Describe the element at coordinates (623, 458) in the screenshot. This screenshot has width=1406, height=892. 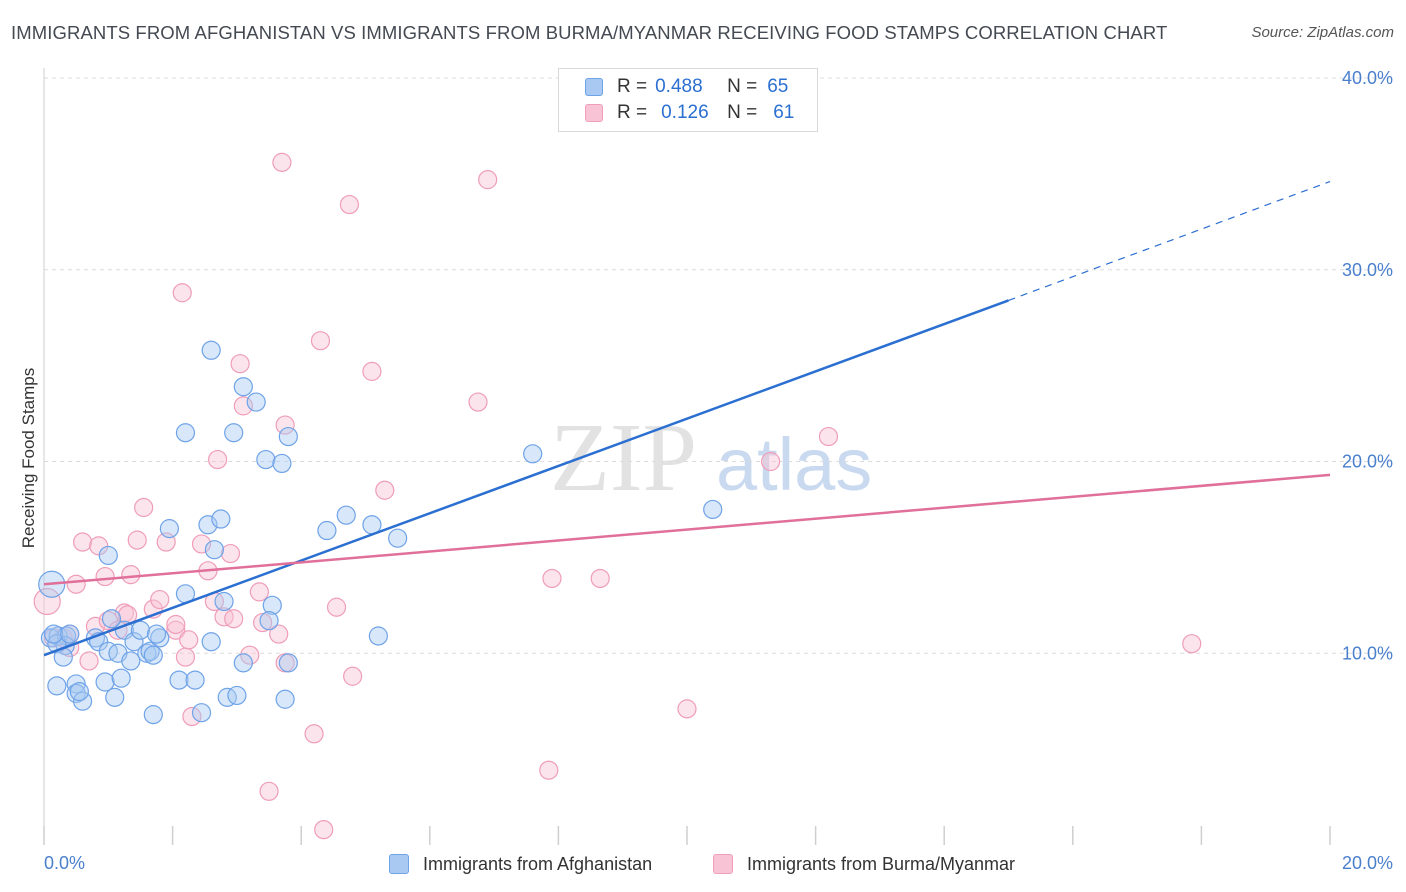
I see `watermark-zip: ZIP` at that location.